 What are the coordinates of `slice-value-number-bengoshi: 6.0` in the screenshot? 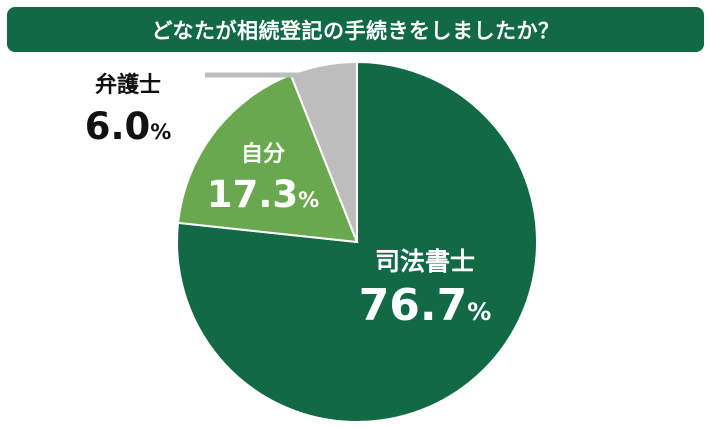 It's located at (118, 126).